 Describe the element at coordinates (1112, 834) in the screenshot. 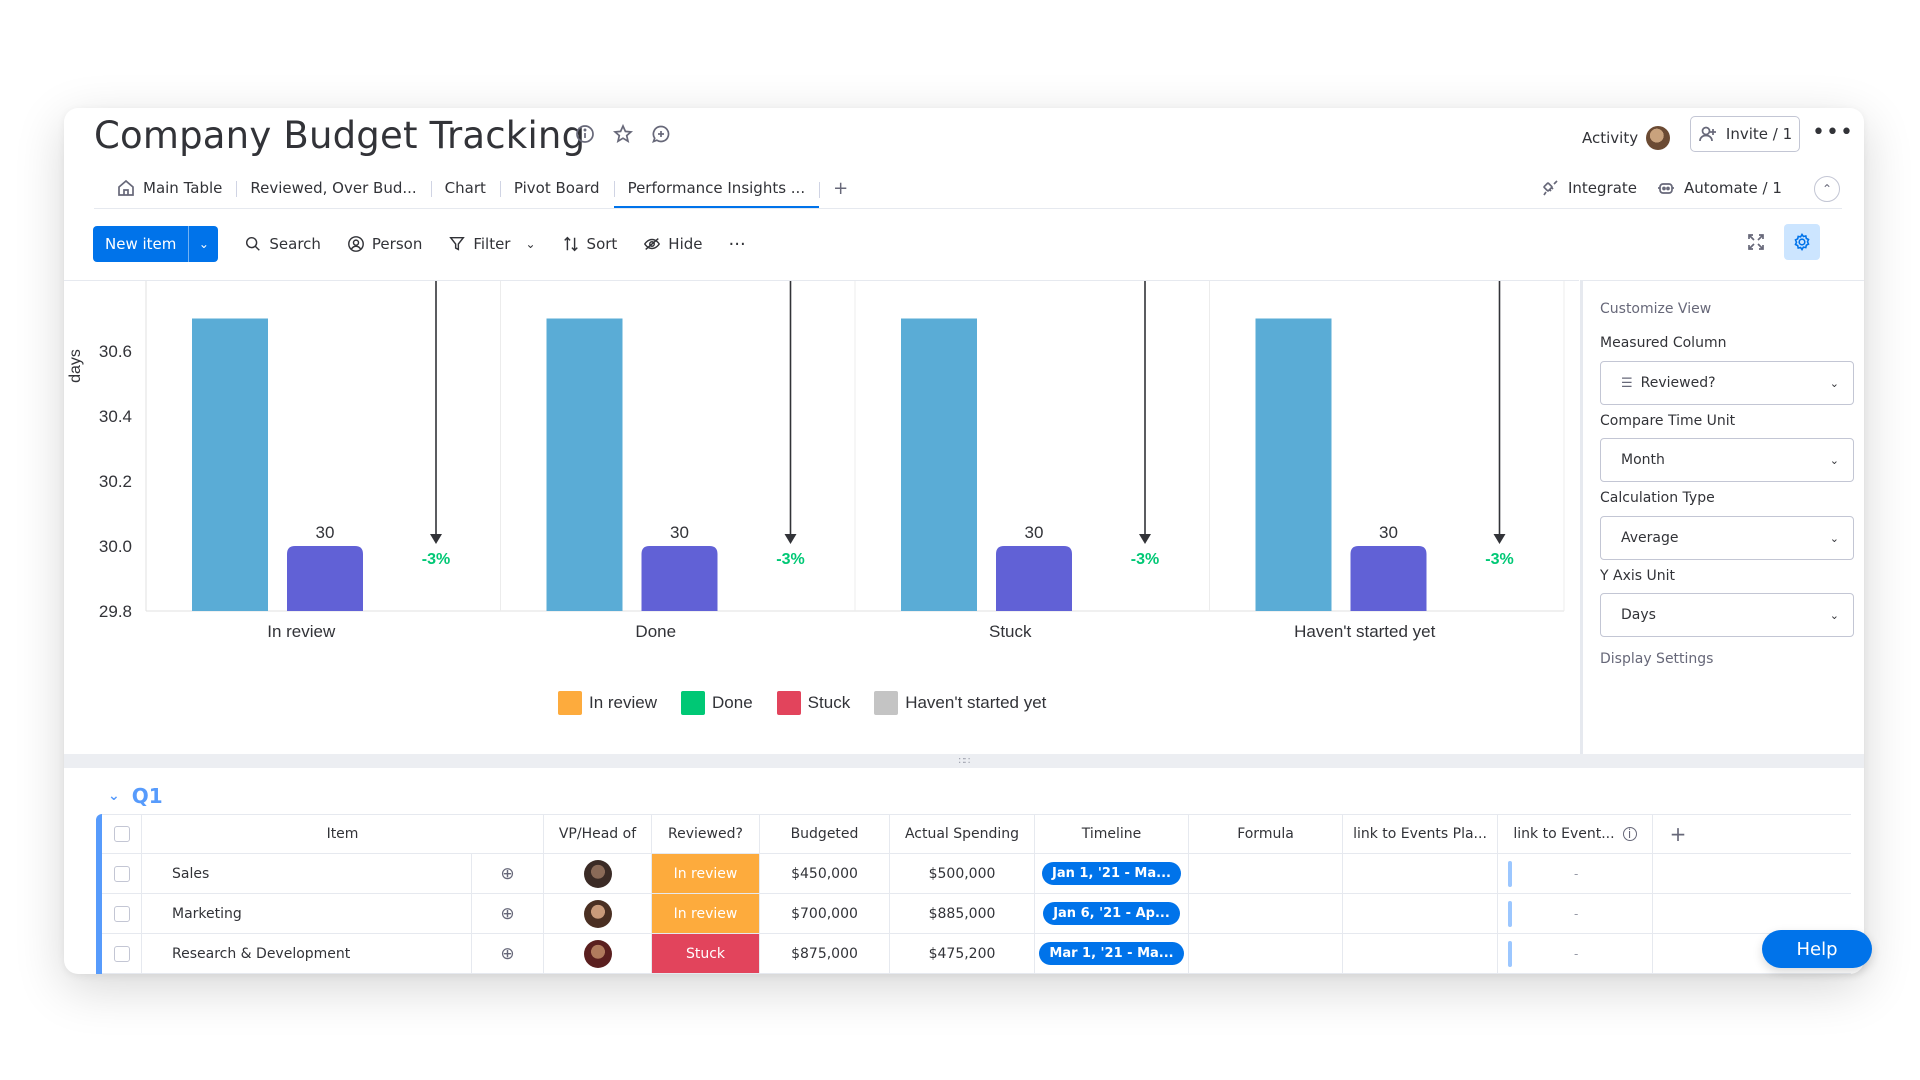

I see `column-header-timeline: Timeline` at that location.